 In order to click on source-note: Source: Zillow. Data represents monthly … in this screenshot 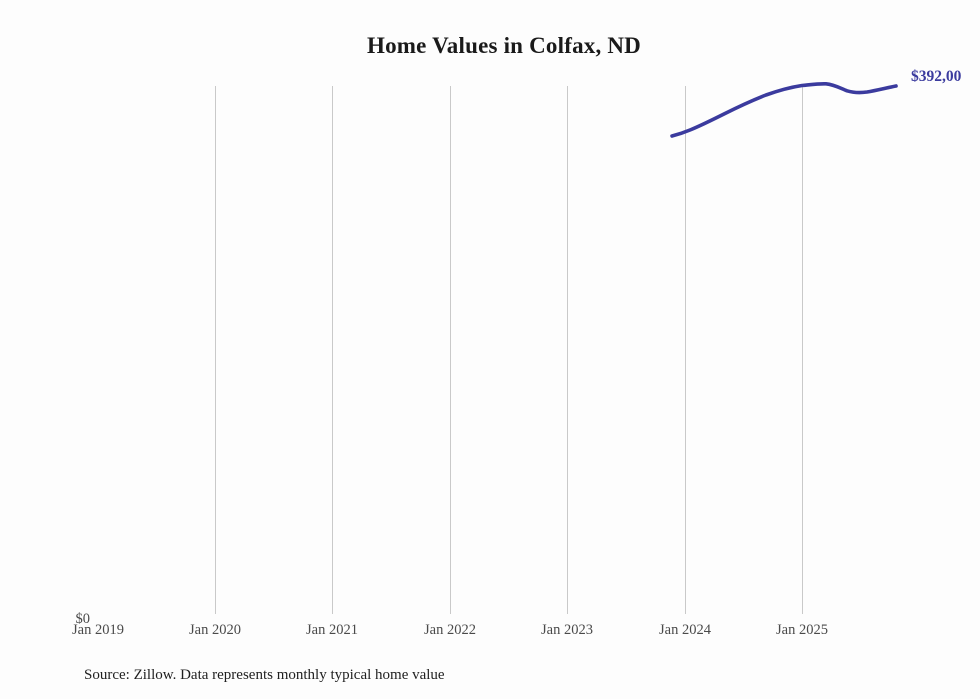, I will do `click(264, 675)`.